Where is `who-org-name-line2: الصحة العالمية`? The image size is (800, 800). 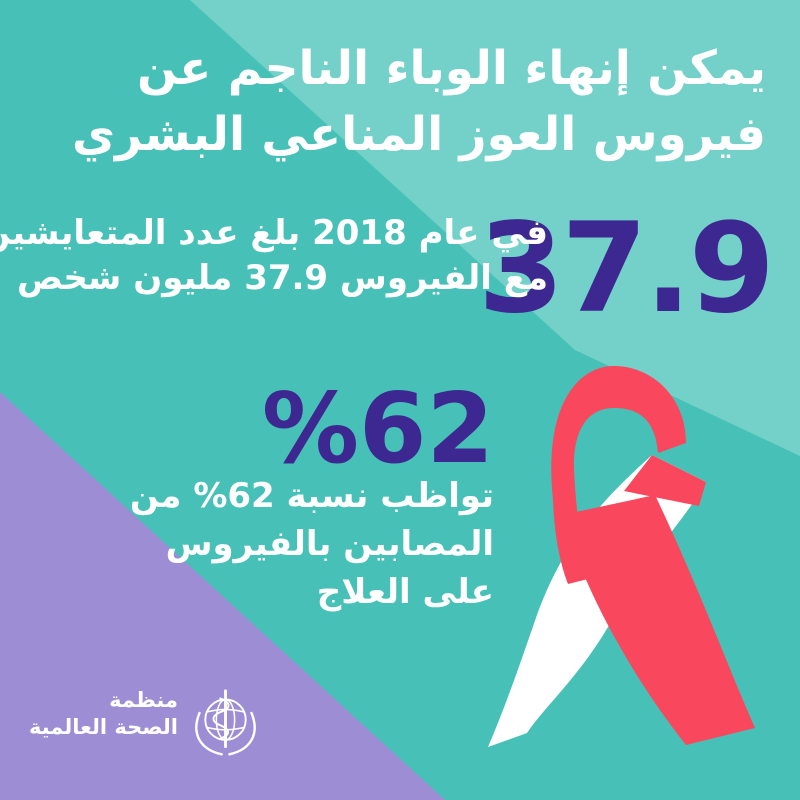 who-org-name-line2: الصحة العالمية is located at coordinates (103, 727).